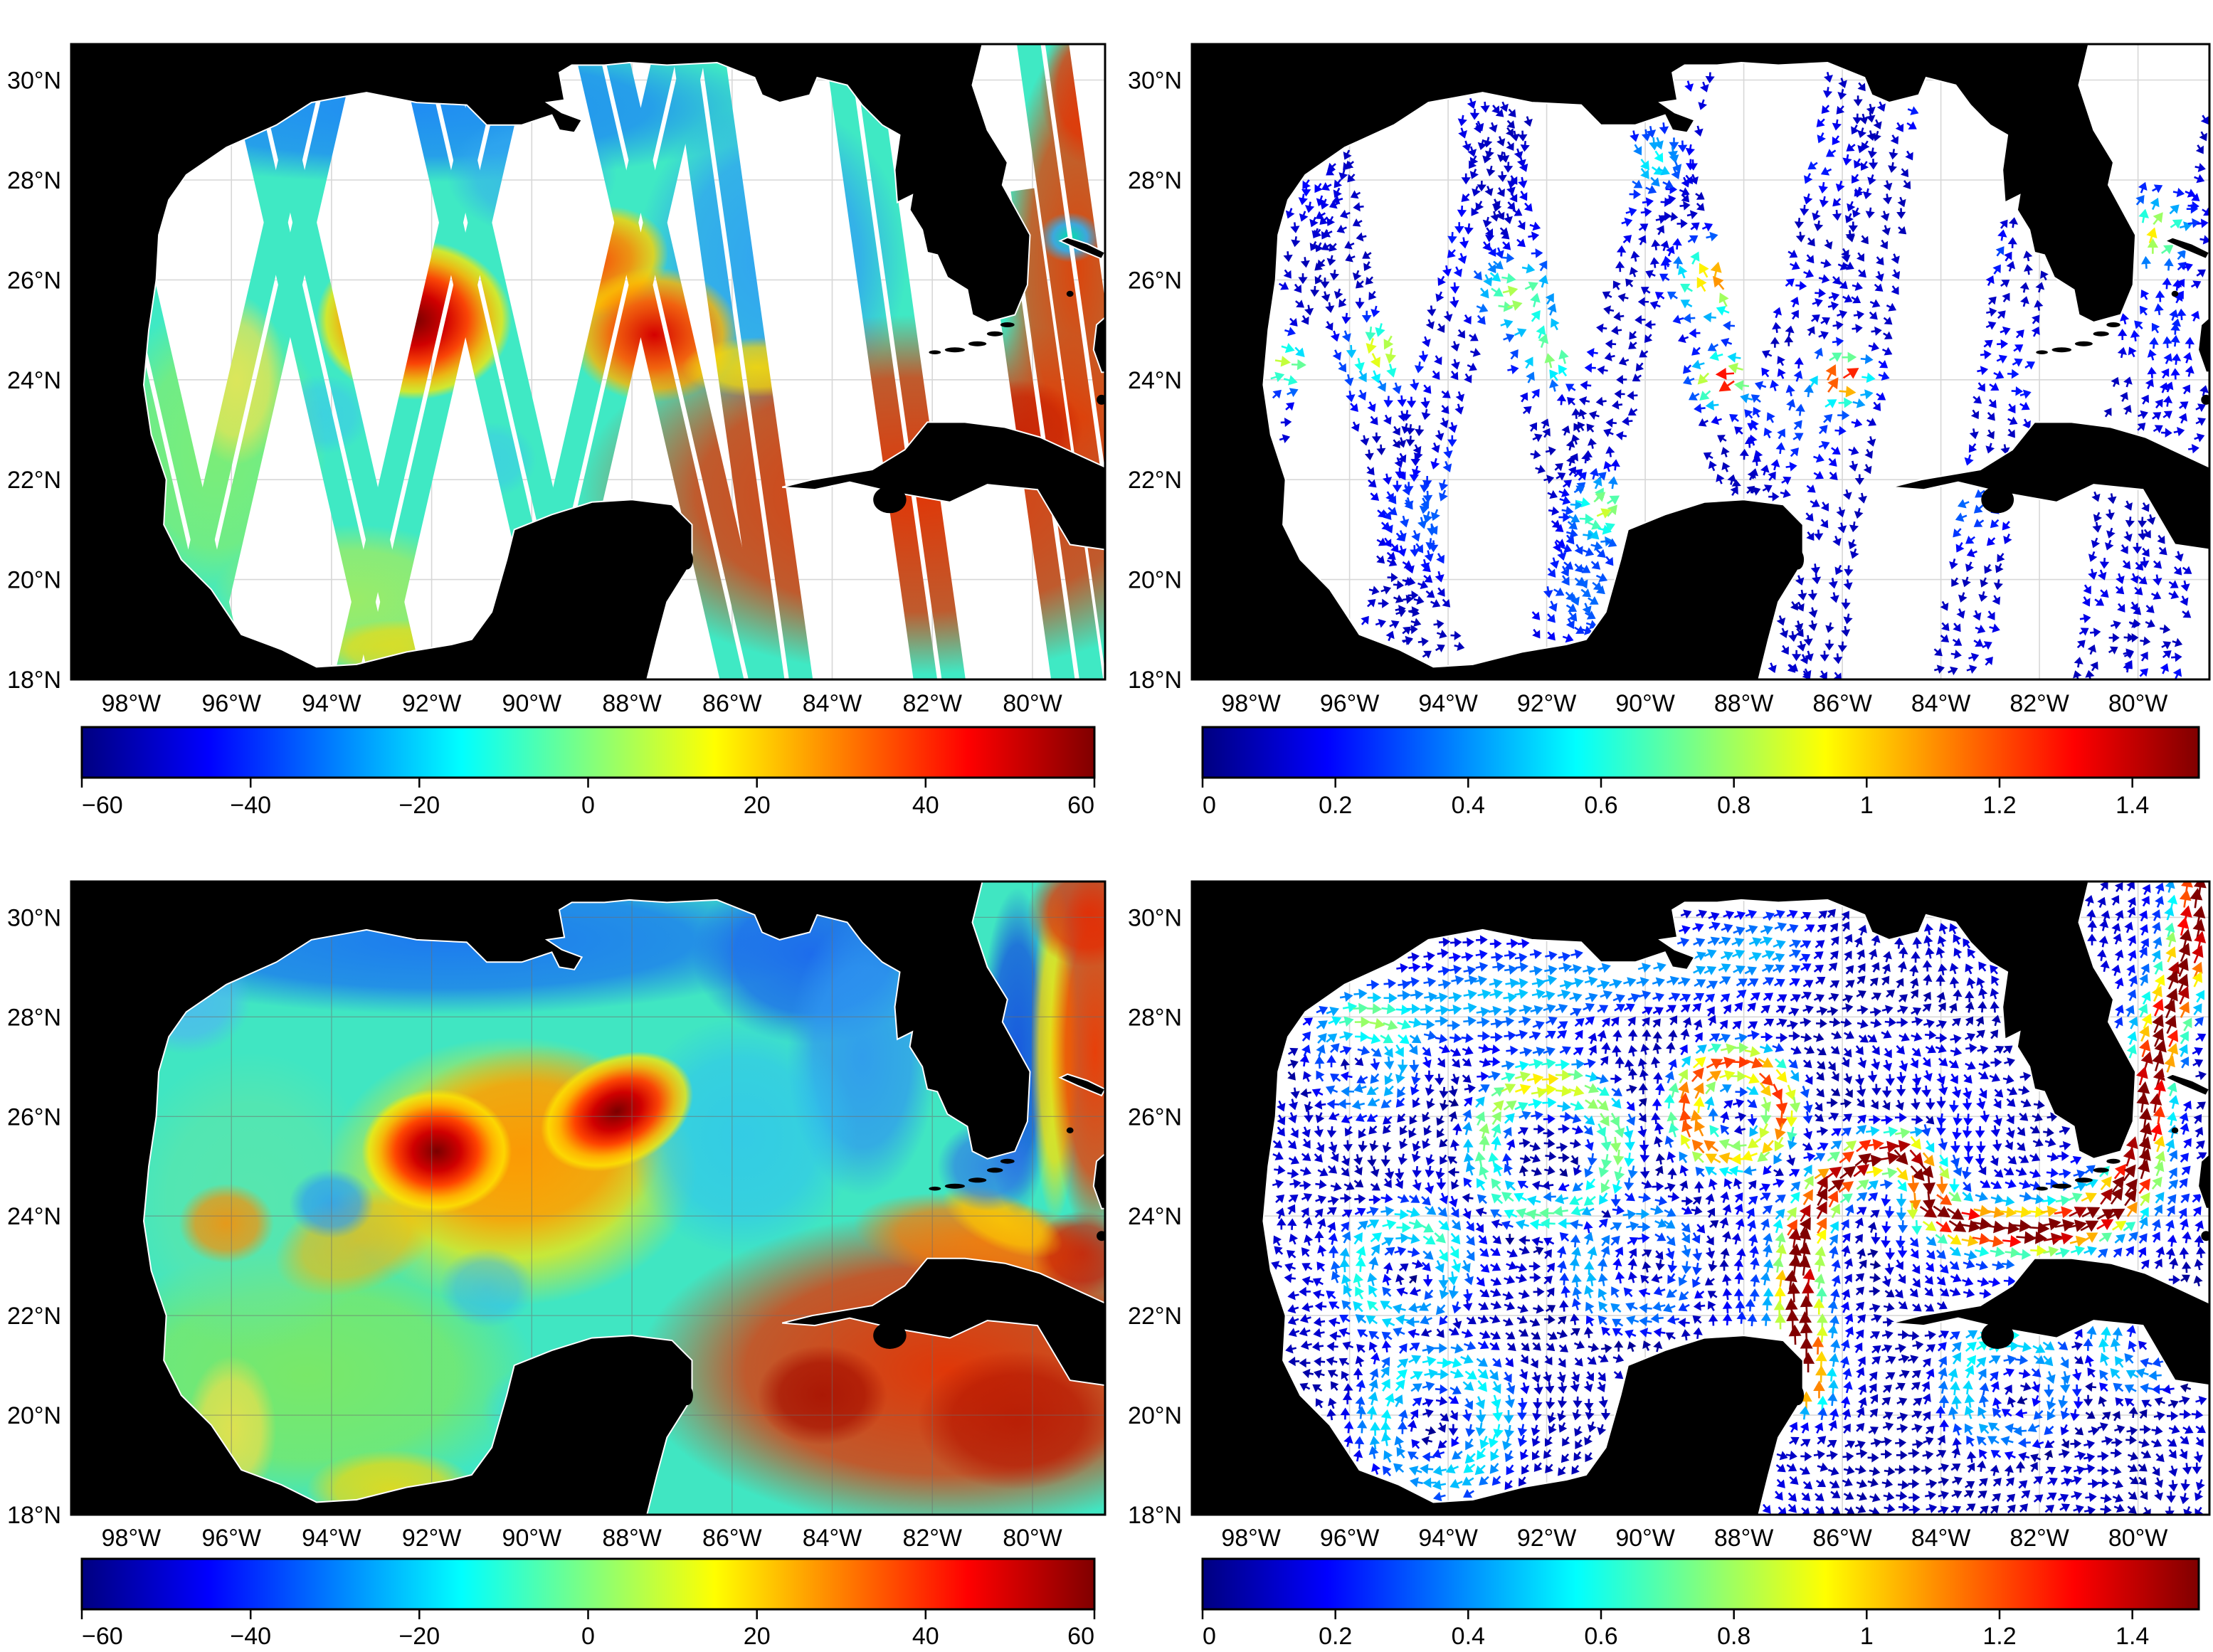  Describe the element at coordinates (1733, 1636) in the screenshot. I see `colorbar-tick-label: 0.8` at that location.